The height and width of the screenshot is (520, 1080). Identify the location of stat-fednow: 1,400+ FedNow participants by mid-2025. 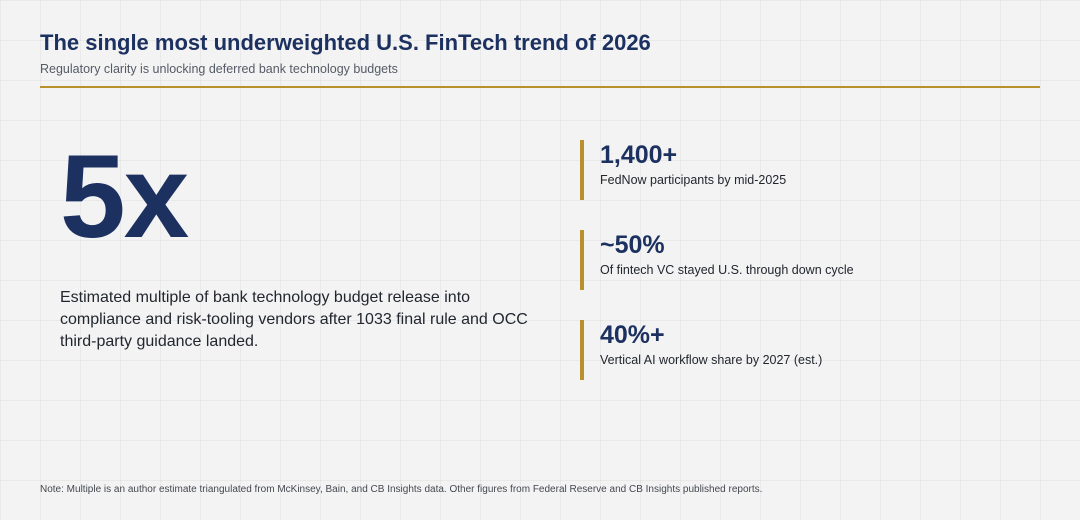
(800, 170).